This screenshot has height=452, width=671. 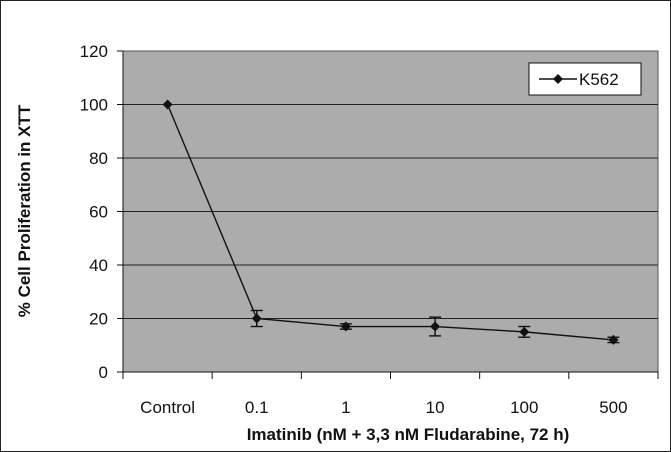 What do you see at coordinates (390, 394) in the screenshot?
I see `x-axis: Control 0.1 1 10 100 500` at bounding box center [390, 394].